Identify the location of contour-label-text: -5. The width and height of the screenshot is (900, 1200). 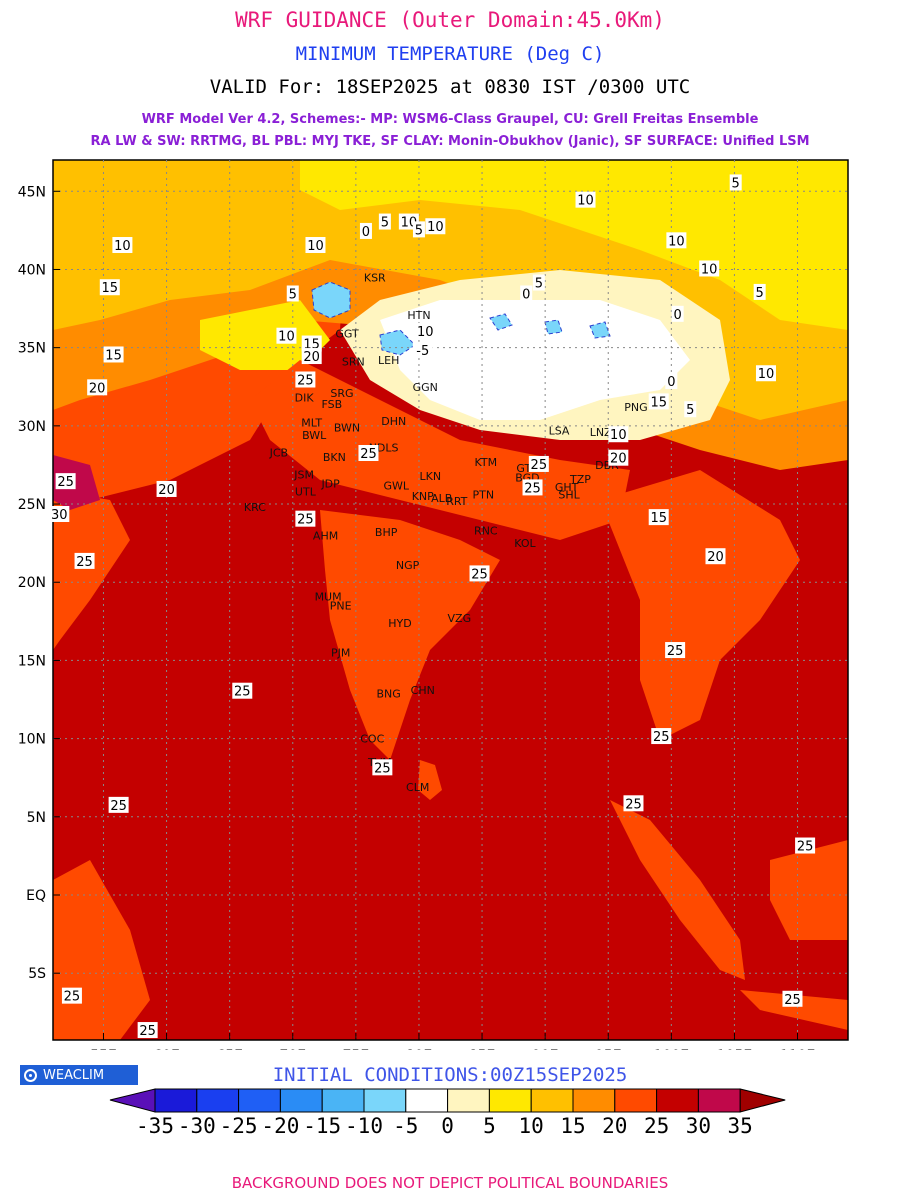
(422, 351).